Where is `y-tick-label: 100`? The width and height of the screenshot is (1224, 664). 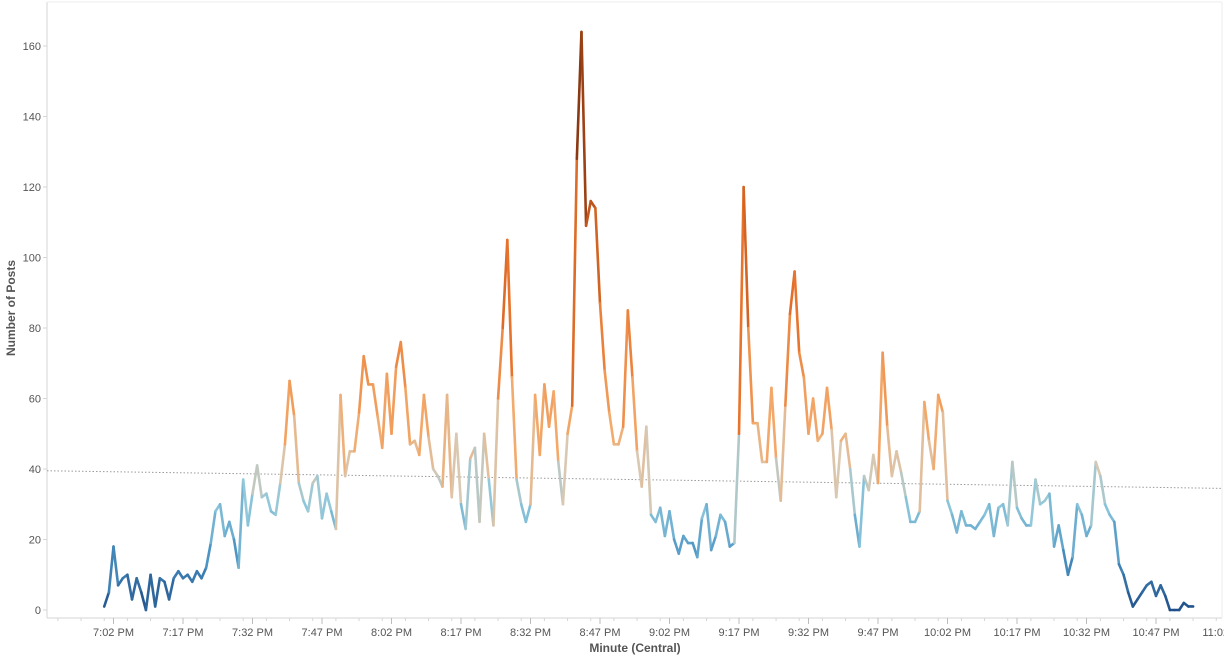
y-tick-label: 100 is located at coordinates (32, 259).